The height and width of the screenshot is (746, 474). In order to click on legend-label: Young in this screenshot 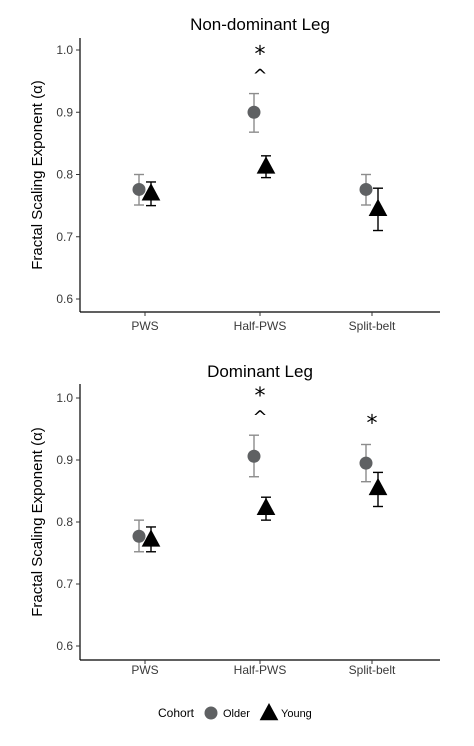, I will do `click(296, 714)`.